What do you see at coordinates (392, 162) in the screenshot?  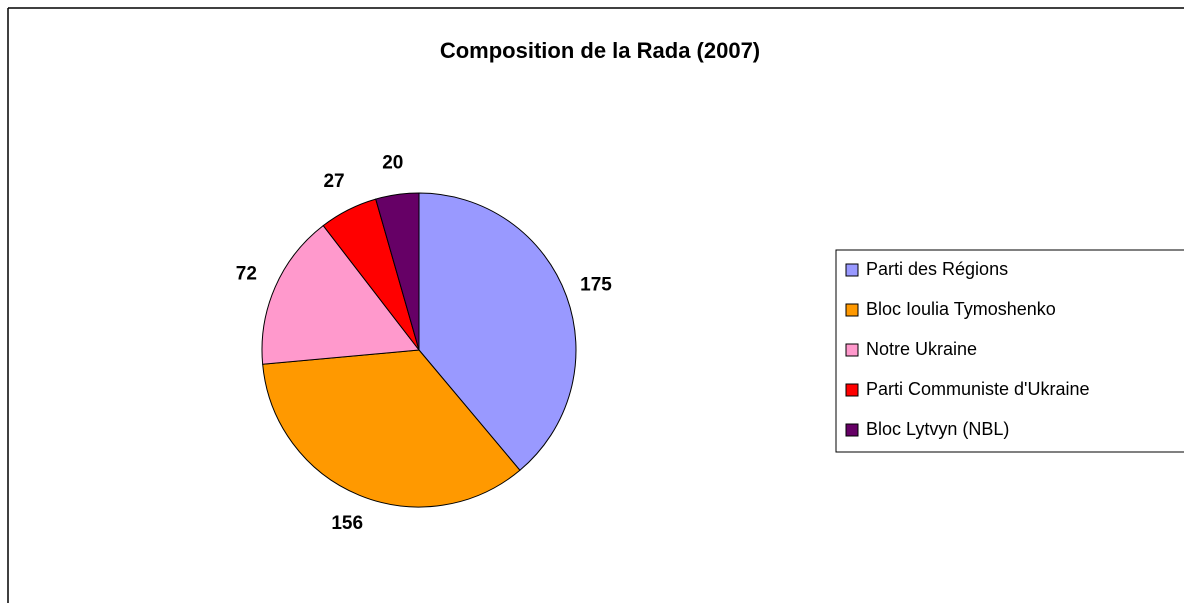 I see `data-label: 20` at bounding box center [392, 162].